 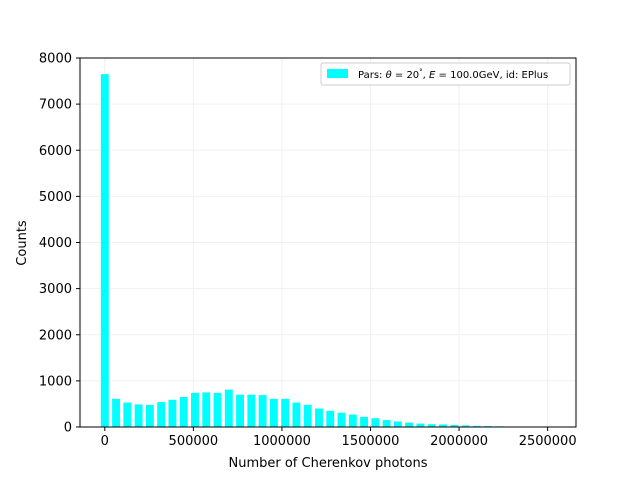 I want to click on y-tick-label: 6000, so click(x=55, y=151).